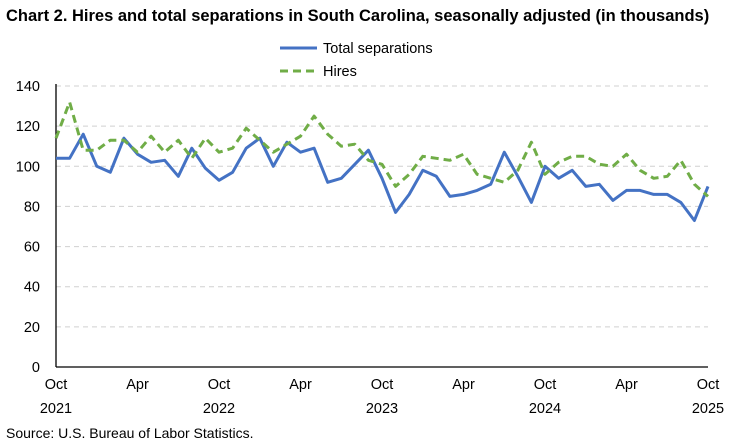 Image resolution: width=750 pixels, height=445 pixels. Describe the element at coordinates (378, 49) in the screenshot. I see `legend-label: Total separations` at that location.